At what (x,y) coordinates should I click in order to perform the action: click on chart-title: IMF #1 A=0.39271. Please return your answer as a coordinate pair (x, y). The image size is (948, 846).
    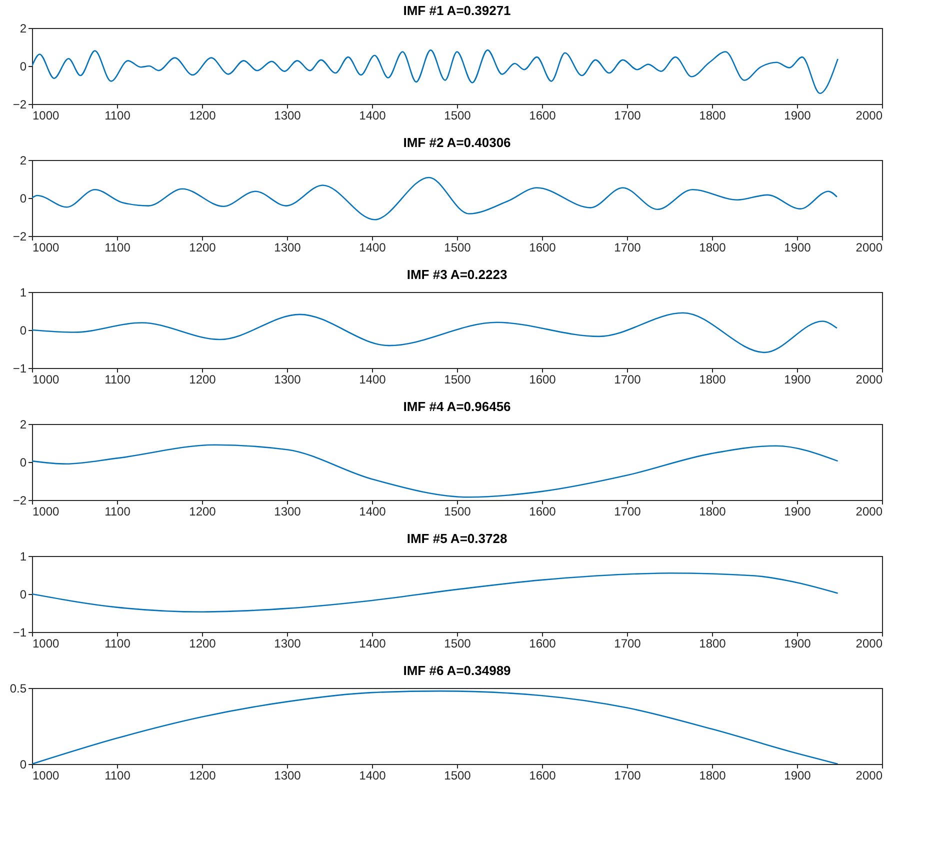
    Looking at the image, I should click on (457, 10).